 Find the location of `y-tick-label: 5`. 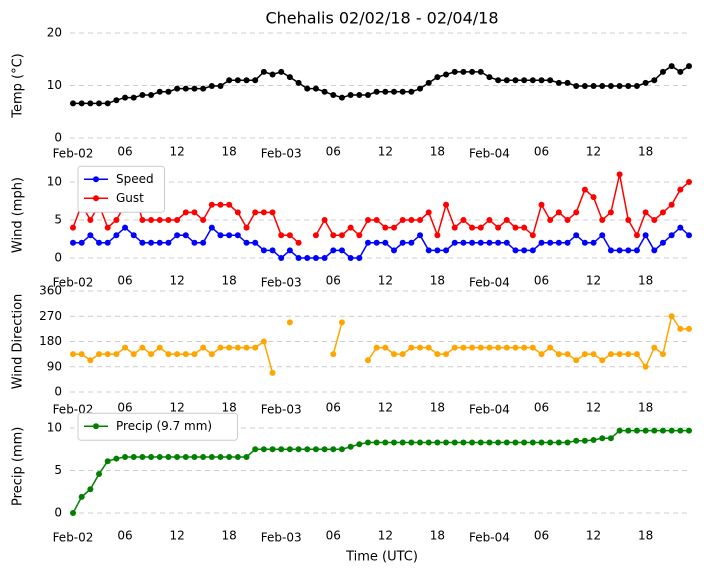

y-tick-label: 5 is located at coordinates (58, 470).